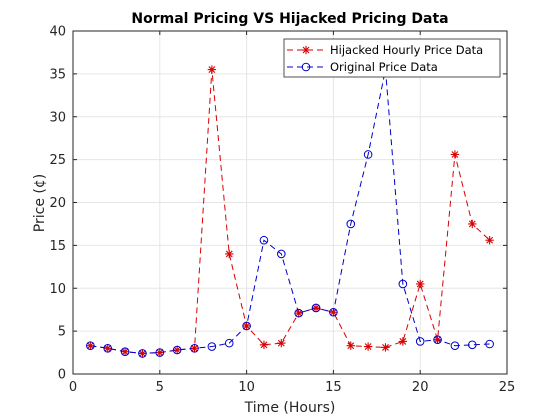 The image size is (560, 420). Describe the element at coordinates (57, 32) in the screenshot. I see `y-tick-label: 40` at that location.